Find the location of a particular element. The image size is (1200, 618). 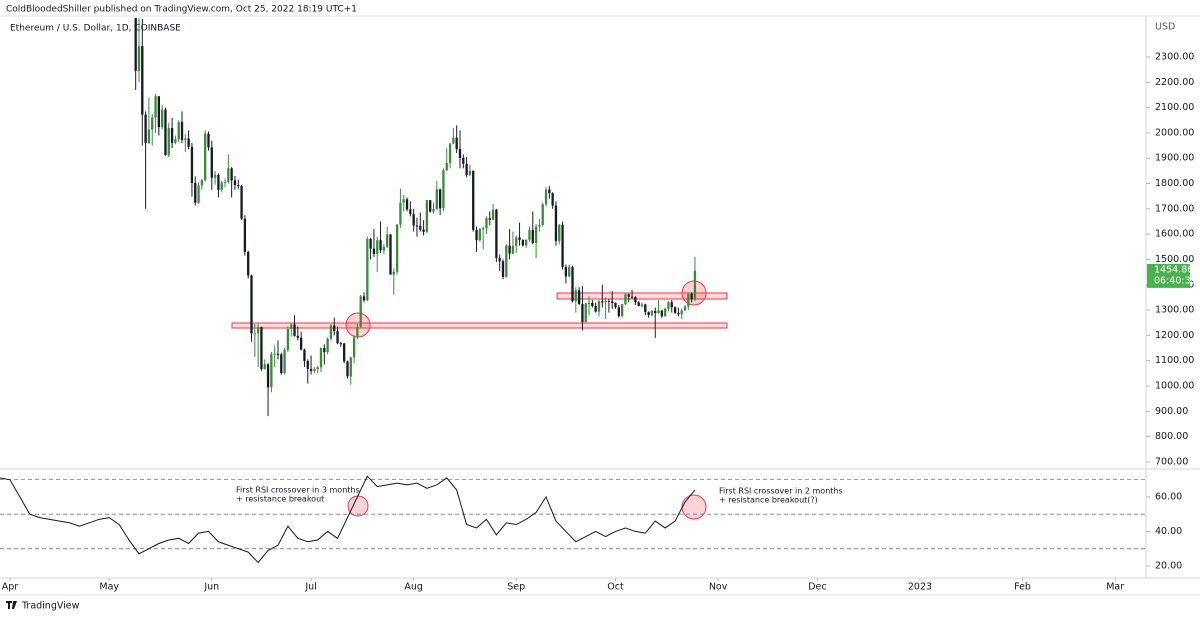

x-tick-label: Nov is located at coordinates (718, 587).